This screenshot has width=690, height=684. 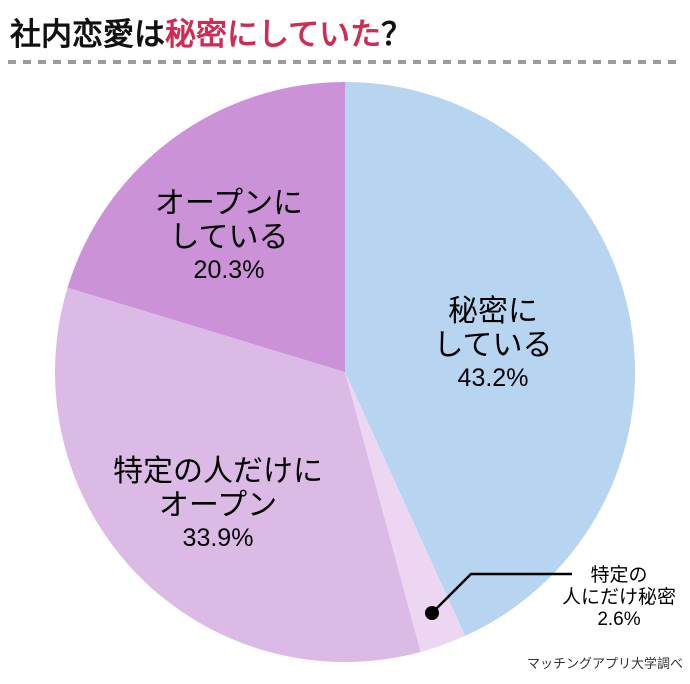 I want to click on leader-line-dot, so click(x=432, y=613).